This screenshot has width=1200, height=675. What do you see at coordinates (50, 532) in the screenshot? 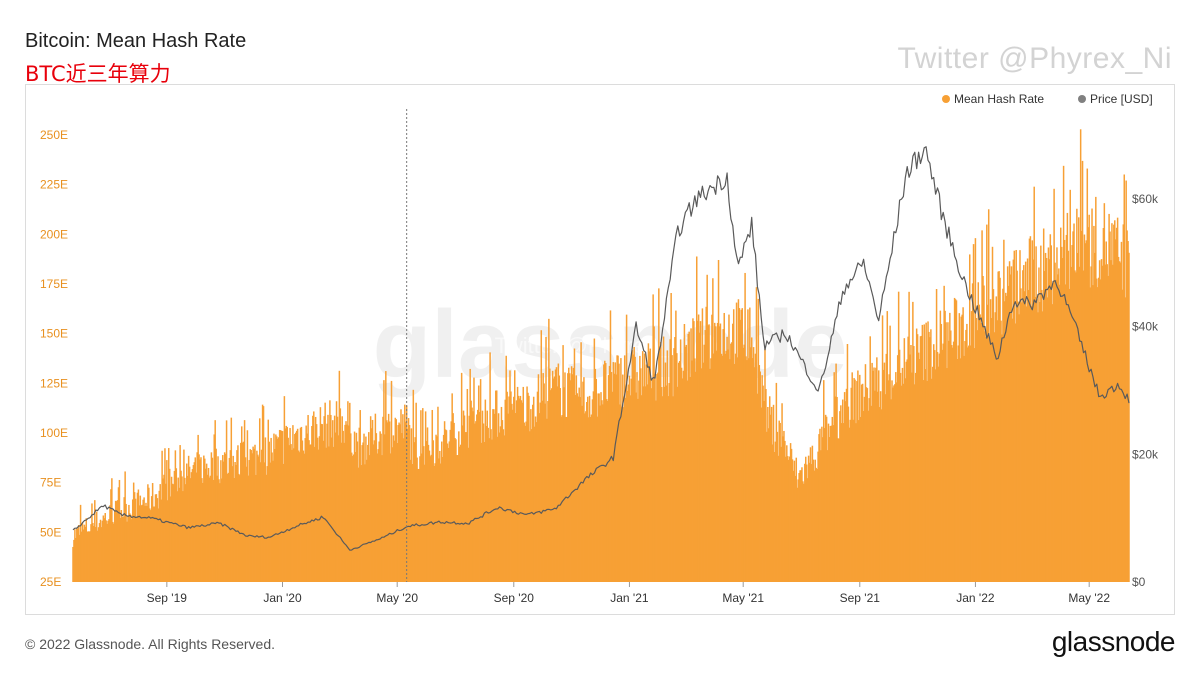
I see `y-left-tick-label: 50E` at bounding box center [50, 532].